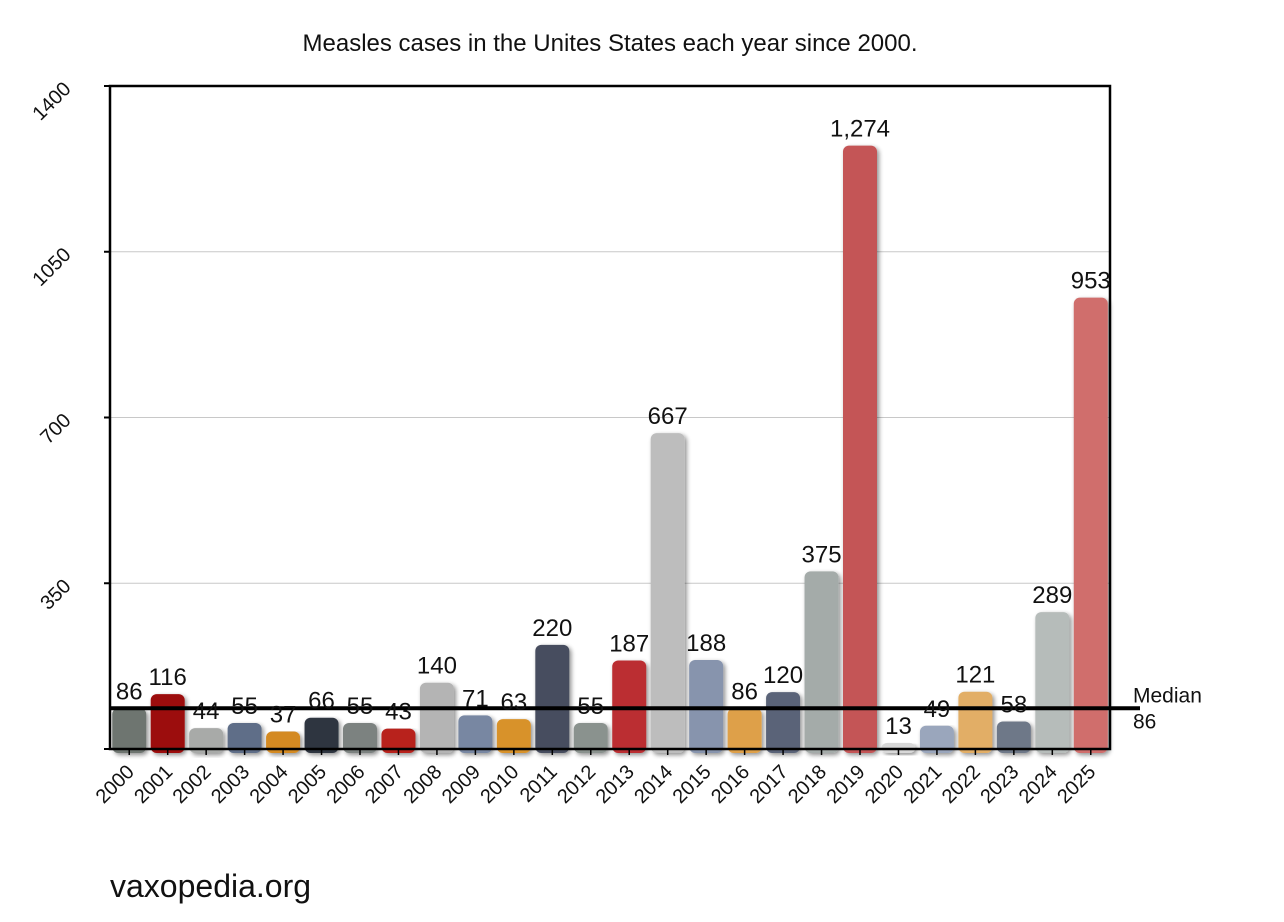 The width and height of the screenshot is (1284, 922). Describe the element at coordinates (999, 784) in the screenshot. I see `x-tick-label: 2023` at that location.